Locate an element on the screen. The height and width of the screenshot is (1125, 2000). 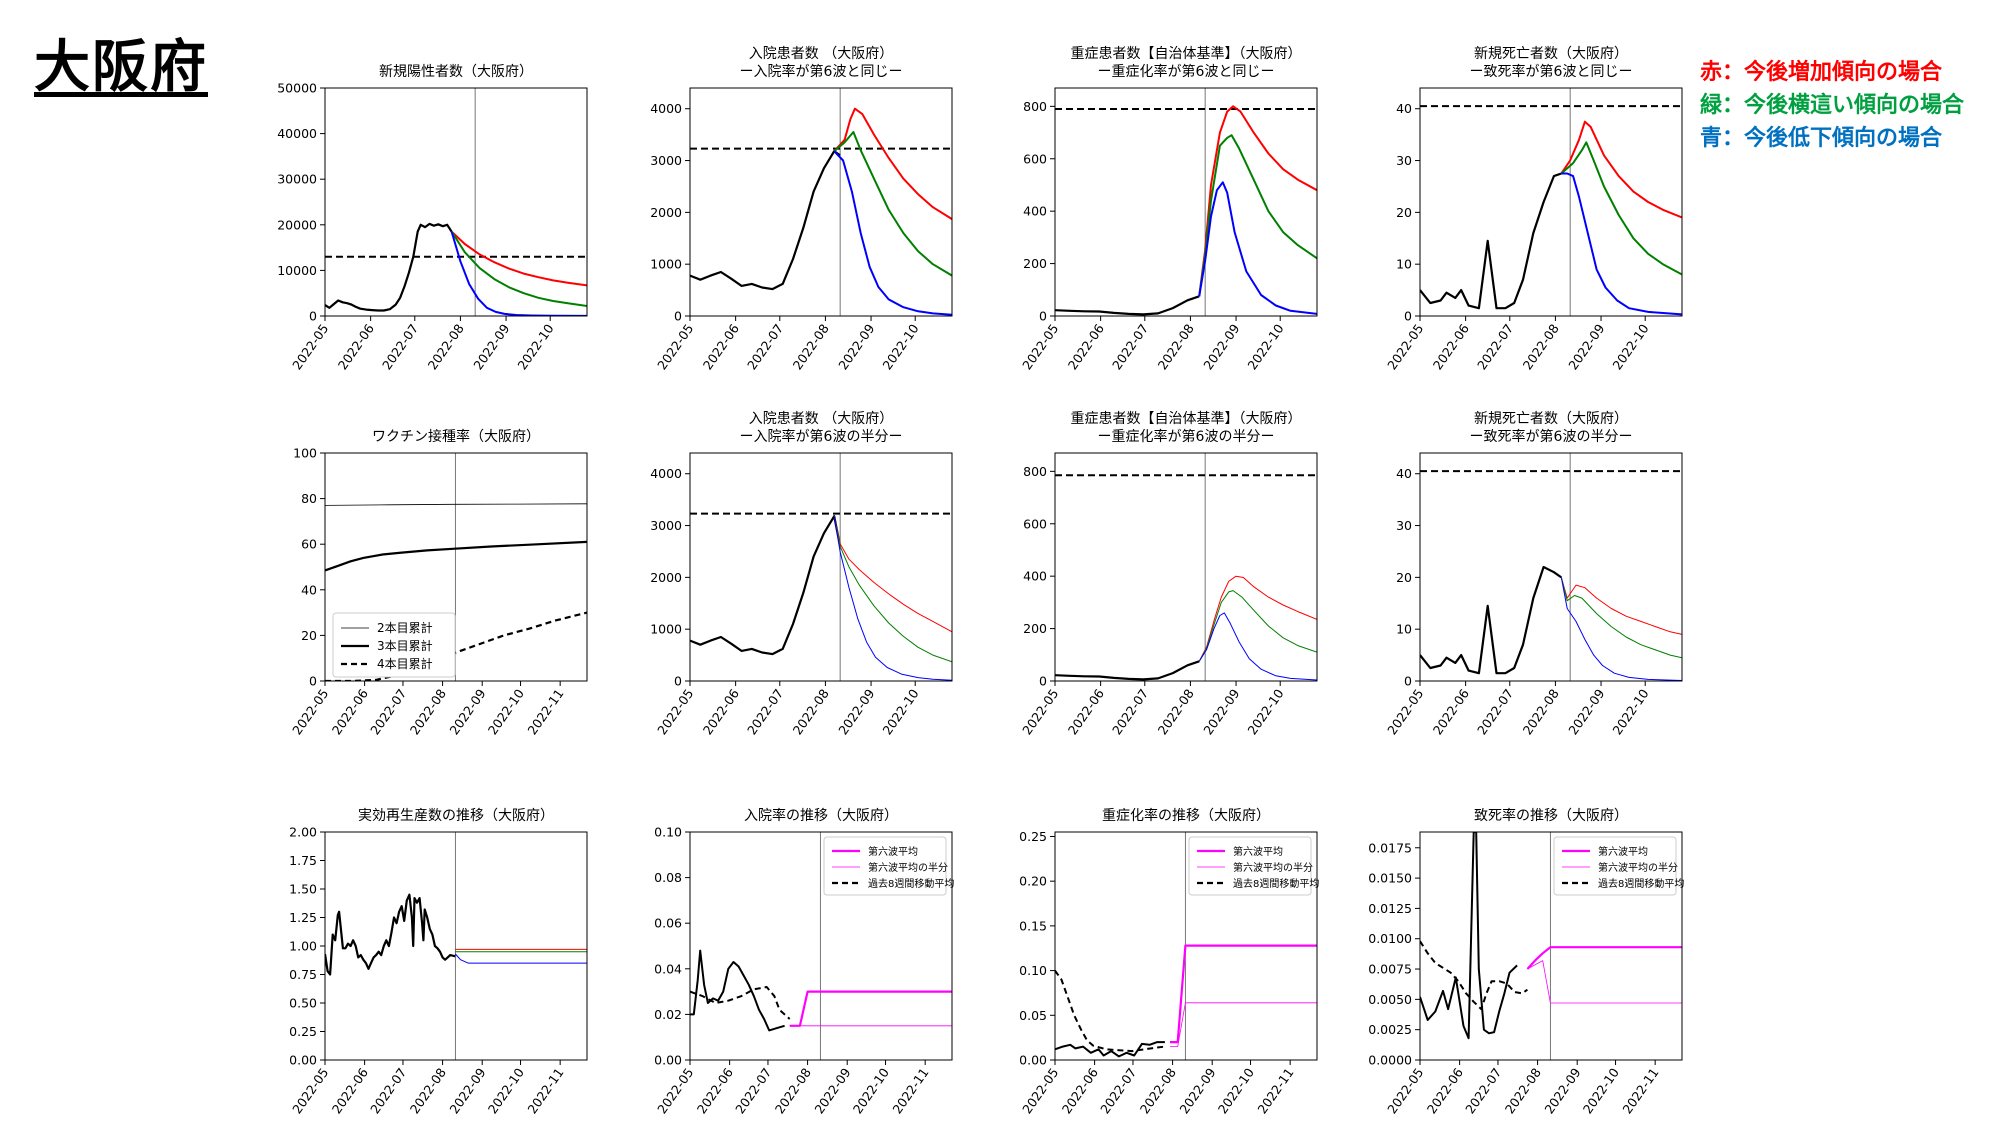
y-tick-label: 0.0000 is located at coordinates (1390, 1060).